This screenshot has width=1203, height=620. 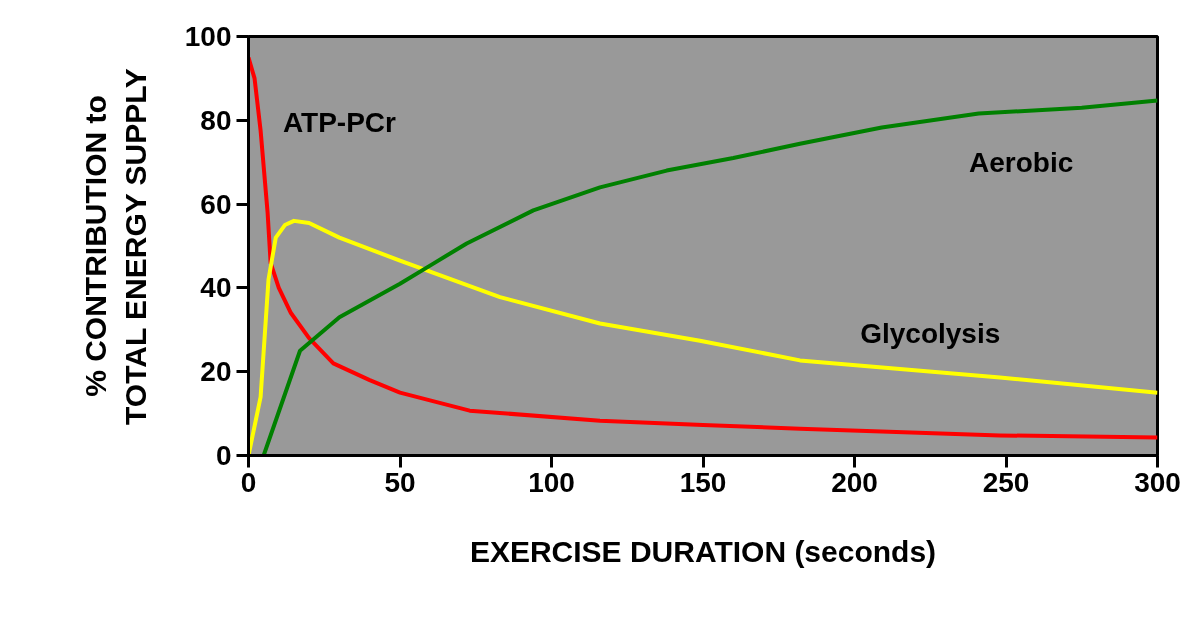 What do you see at coordinates (703, 482) in the screenshot?
I see `x-tick-label: 150` at bounding box center [703, 482].